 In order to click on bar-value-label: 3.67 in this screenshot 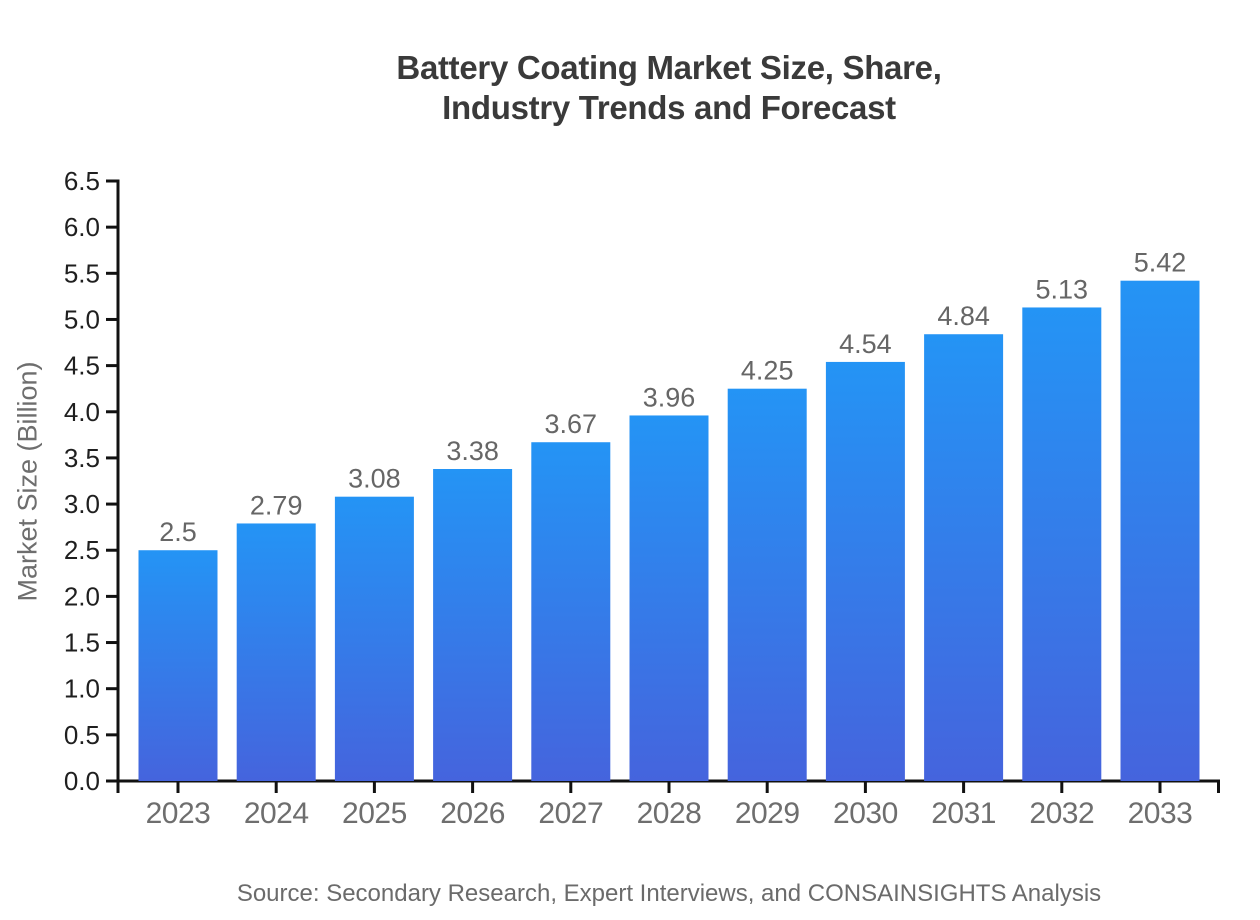, I will do `click(571, 424)`.